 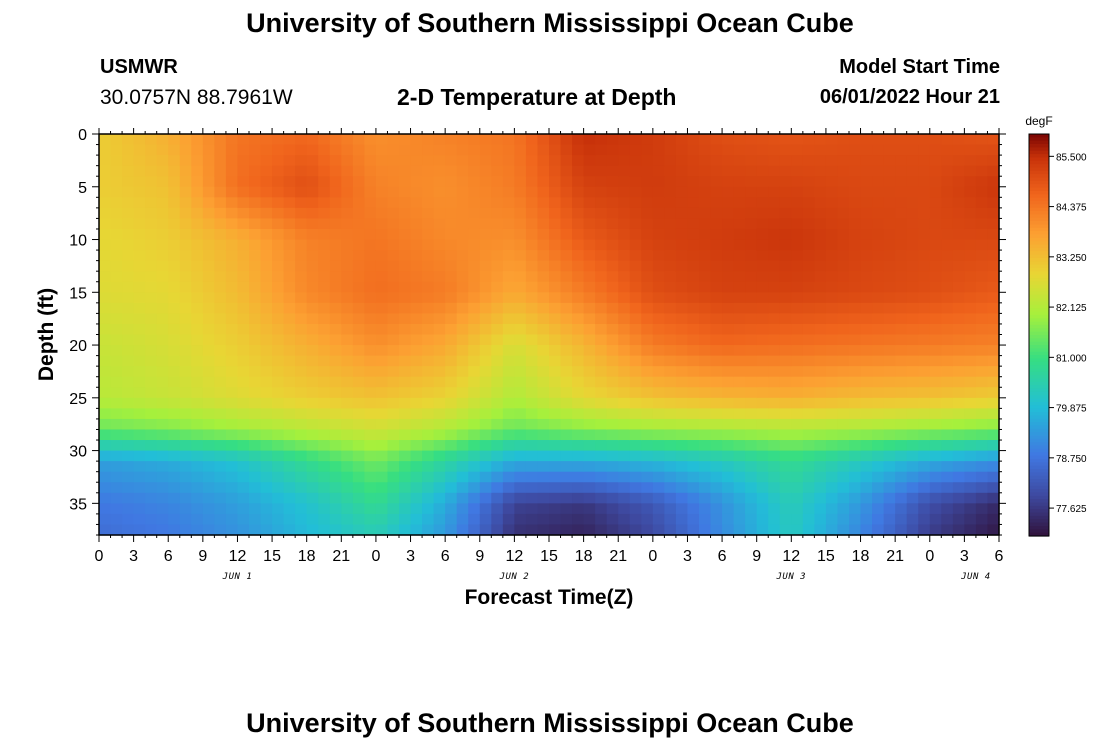 I want to click on colorbar-tick-label: 84.375, so click(x=1071, y=208).